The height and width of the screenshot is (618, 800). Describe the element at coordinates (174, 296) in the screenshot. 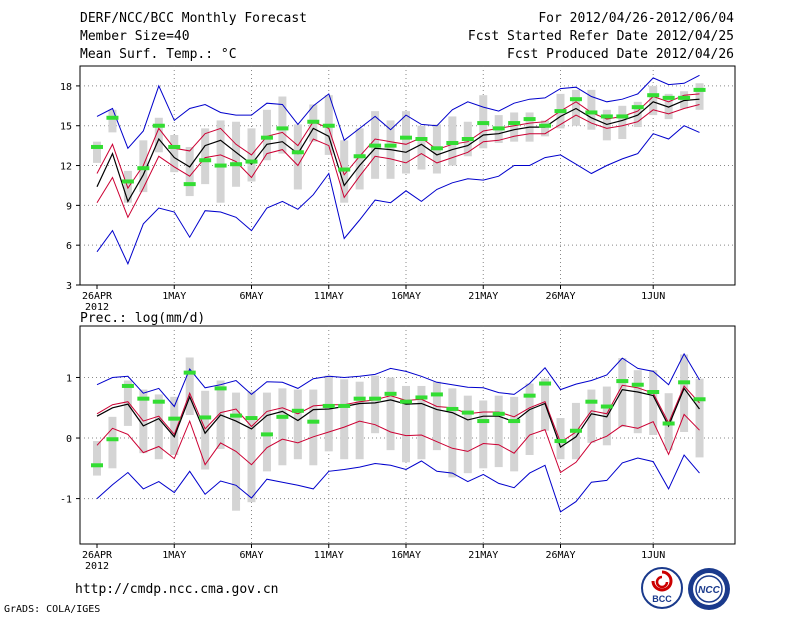

I see `x-tick-label: 1MAY` at that location.